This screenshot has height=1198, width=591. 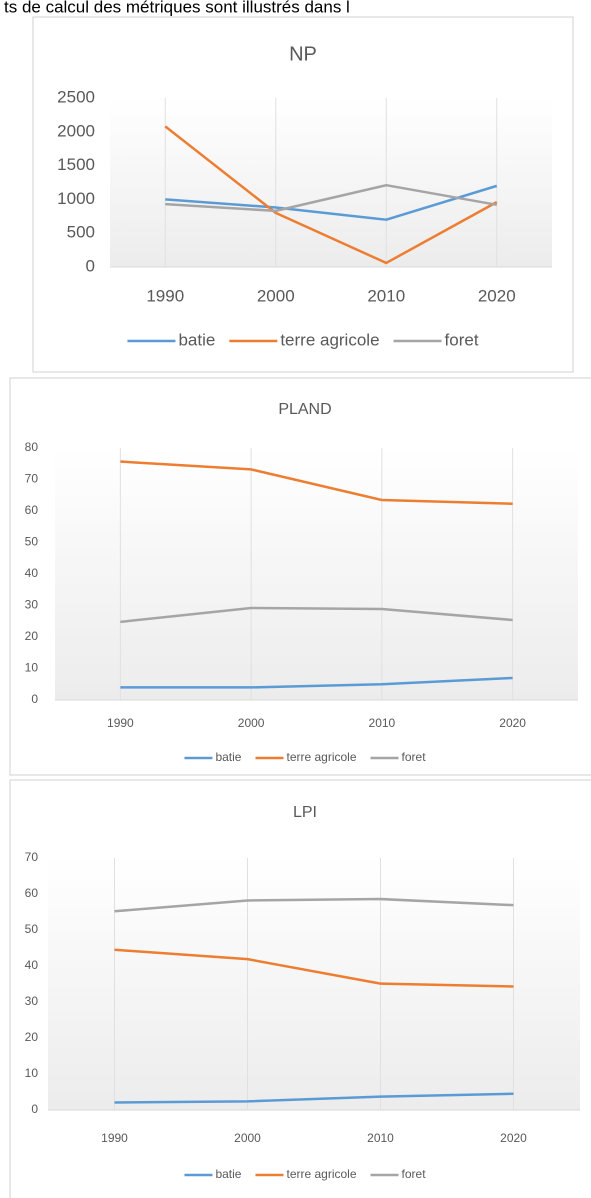 I want to click on y-tick-label: 2500, so click(x=76, y=96).